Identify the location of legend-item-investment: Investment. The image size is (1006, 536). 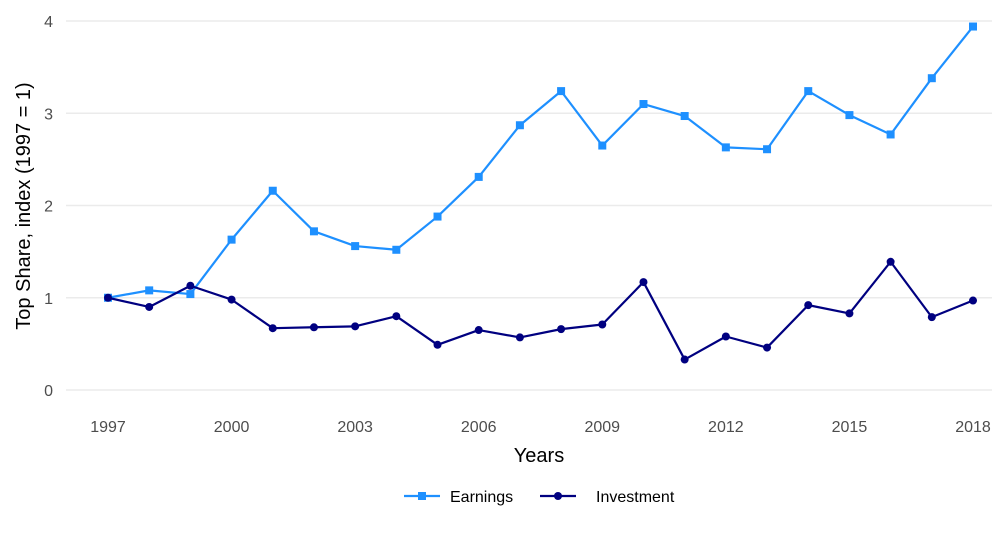
(607, 497).